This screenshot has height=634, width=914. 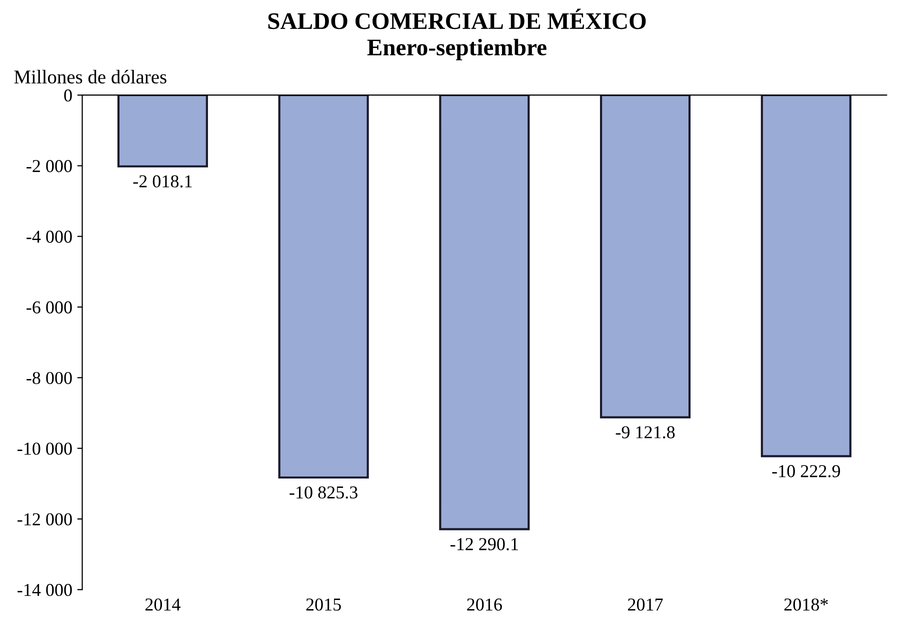 What do you see at coordinates (162, 604) in the screenshot?
I see `x-tick-label: 2014` at bounding box center [162, 604].